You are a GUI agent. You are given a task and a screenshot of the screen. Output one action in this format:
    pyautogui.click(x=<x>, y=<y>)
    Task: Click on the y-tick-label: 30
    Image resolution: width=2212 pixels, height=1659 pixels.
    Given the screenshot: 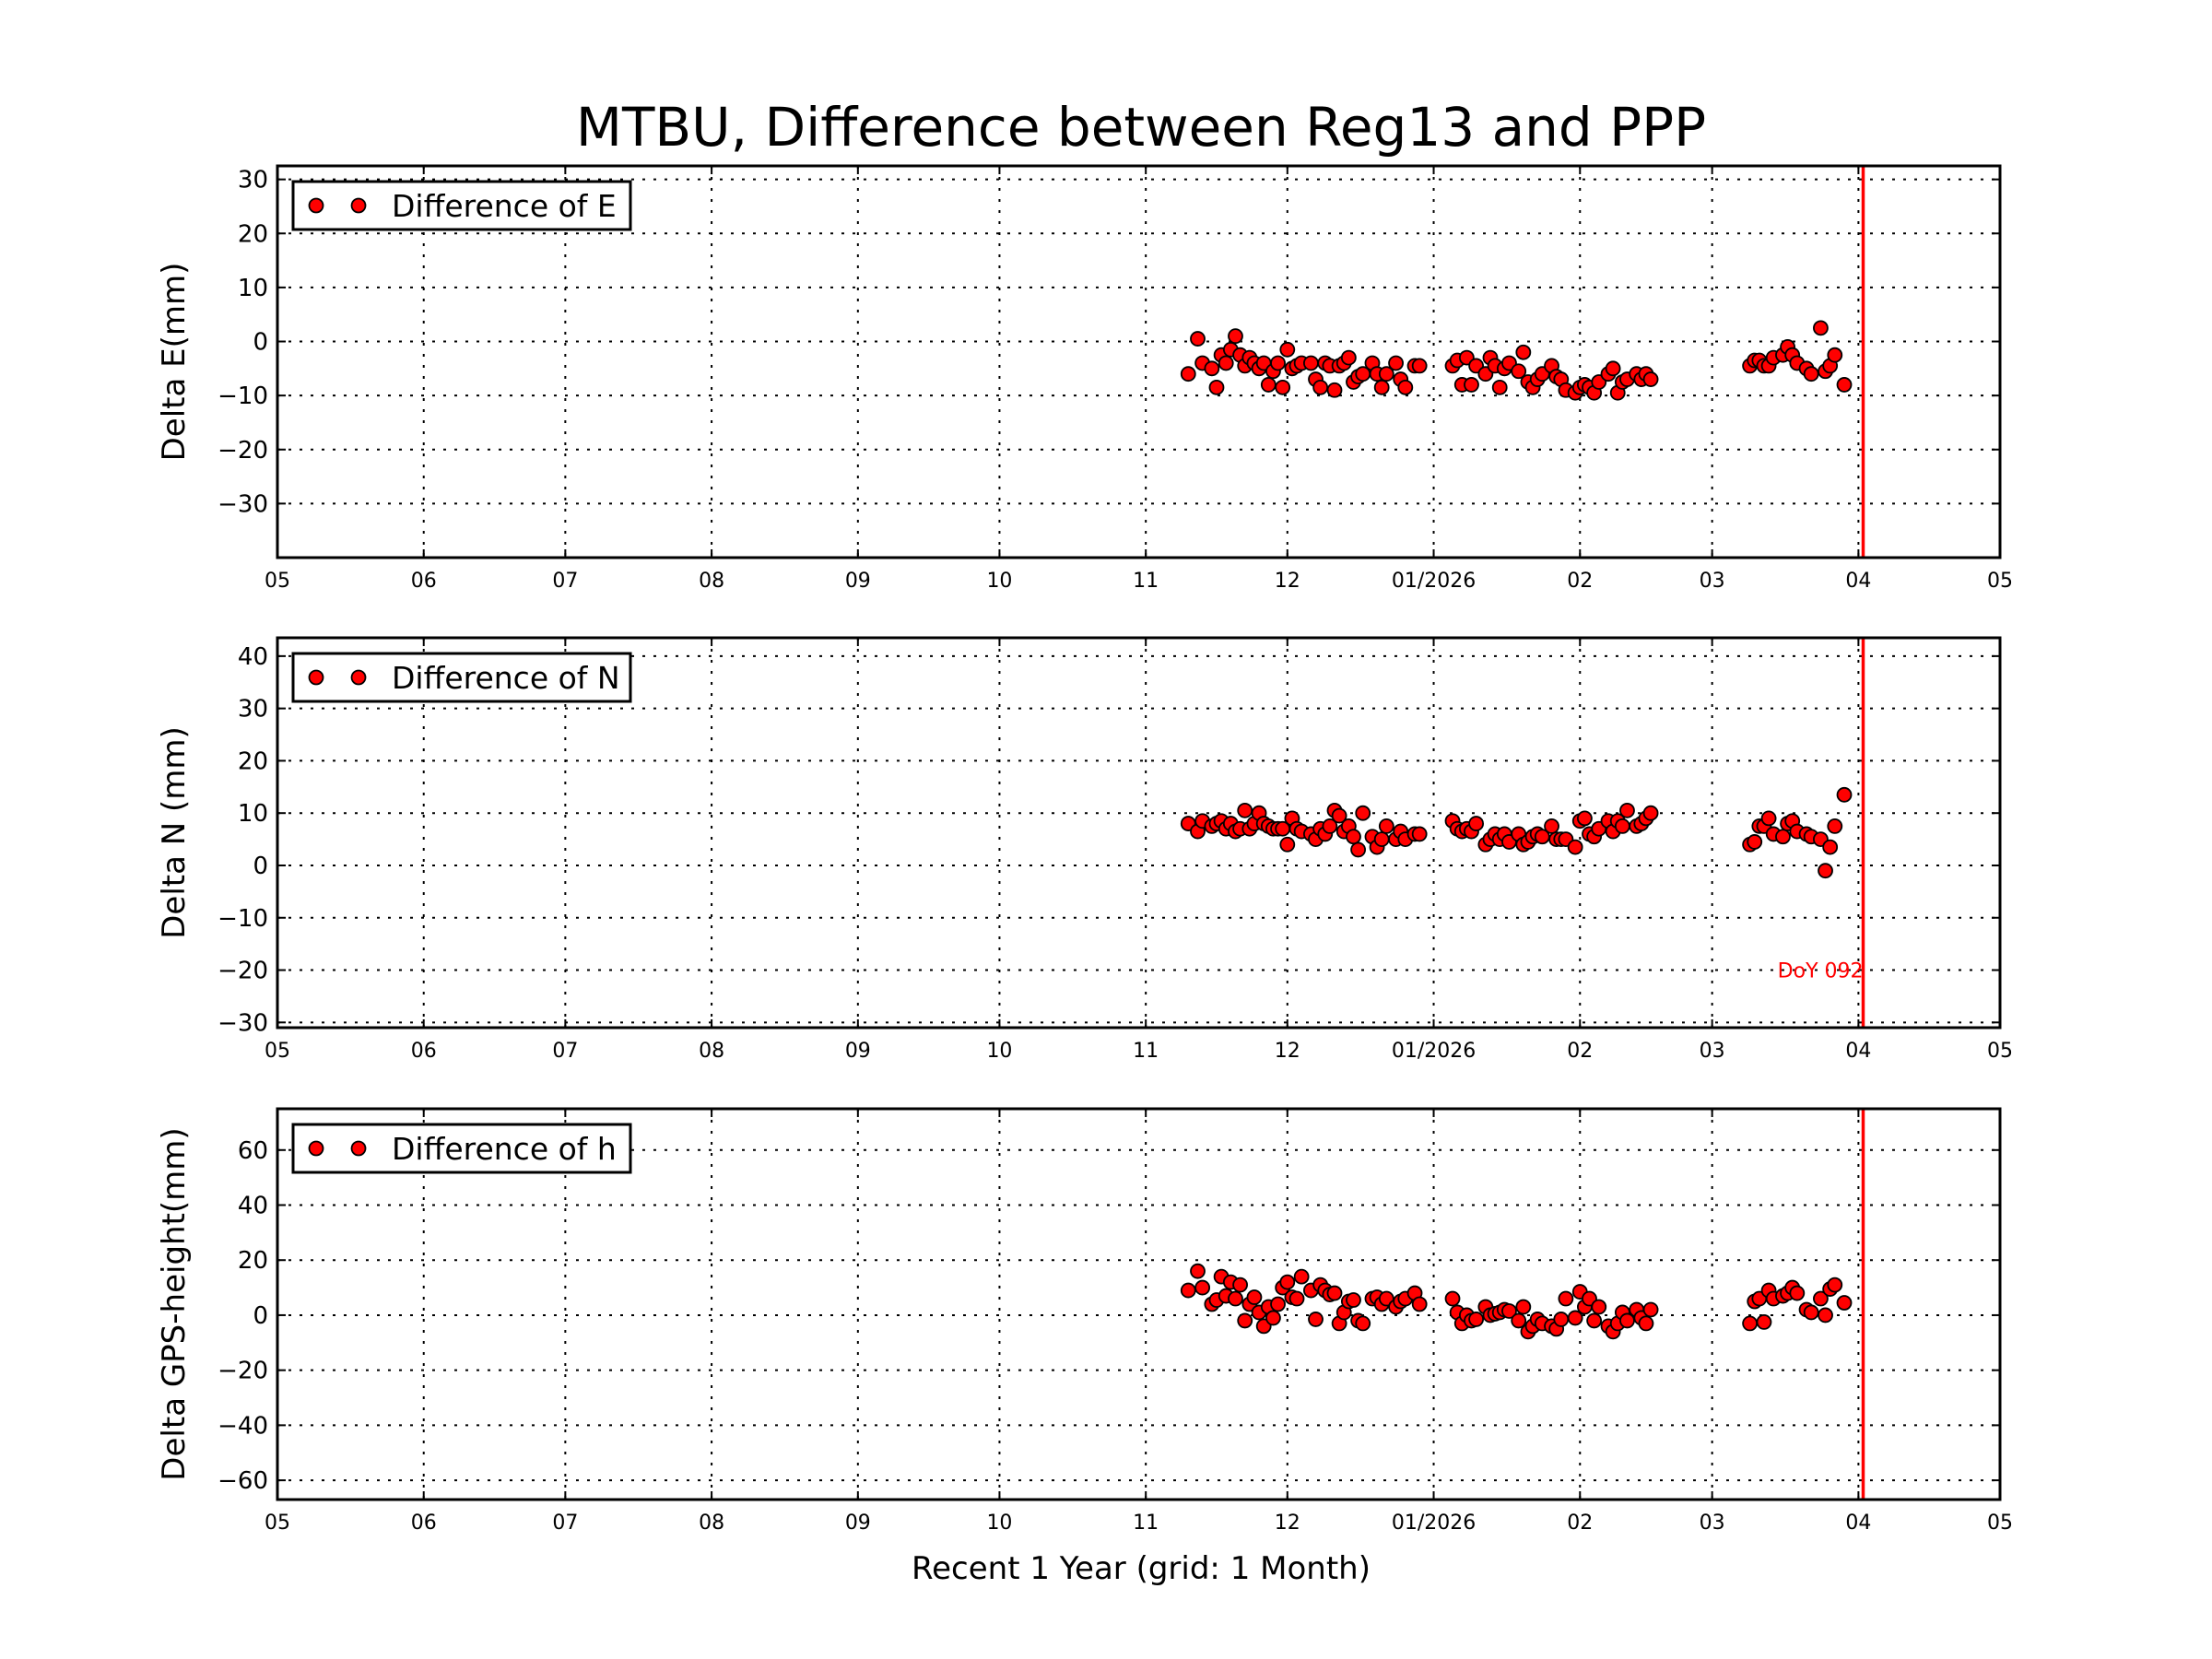 What is the action you would take?
    pyautogui.click(x=253, y=180)
    